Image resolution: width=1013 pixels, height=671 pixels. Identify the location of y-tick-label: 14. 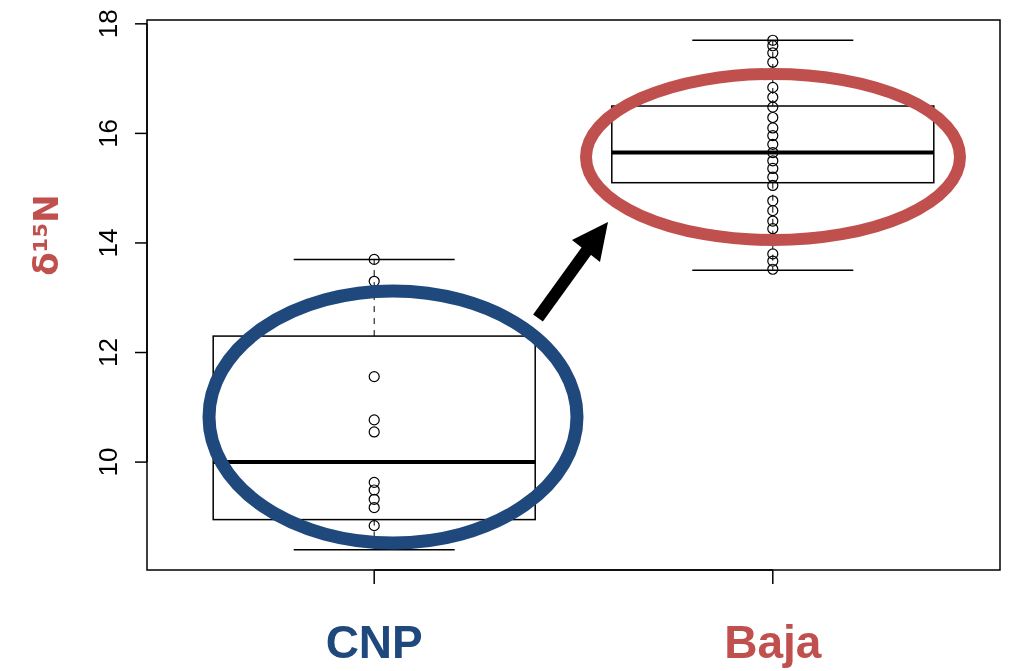
(108, 243).